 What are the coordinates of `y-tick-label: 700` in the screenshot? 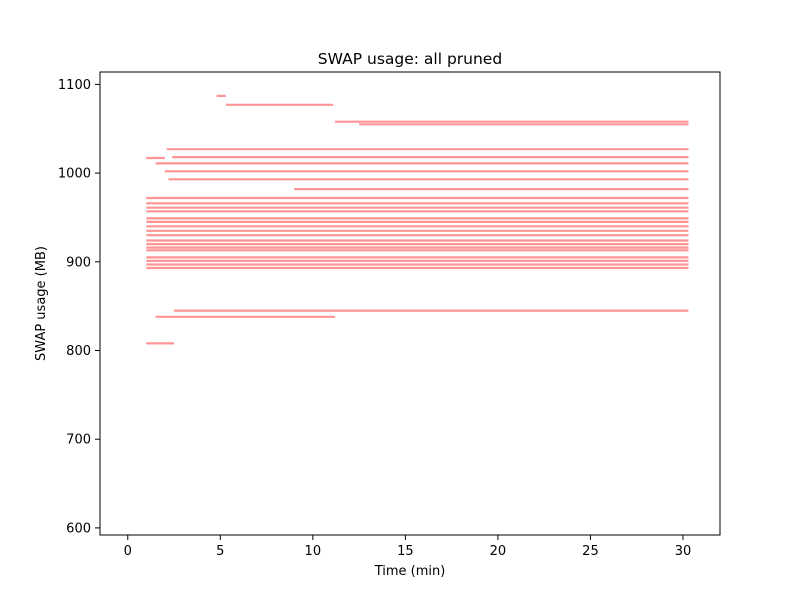 It's located at (78, 440).